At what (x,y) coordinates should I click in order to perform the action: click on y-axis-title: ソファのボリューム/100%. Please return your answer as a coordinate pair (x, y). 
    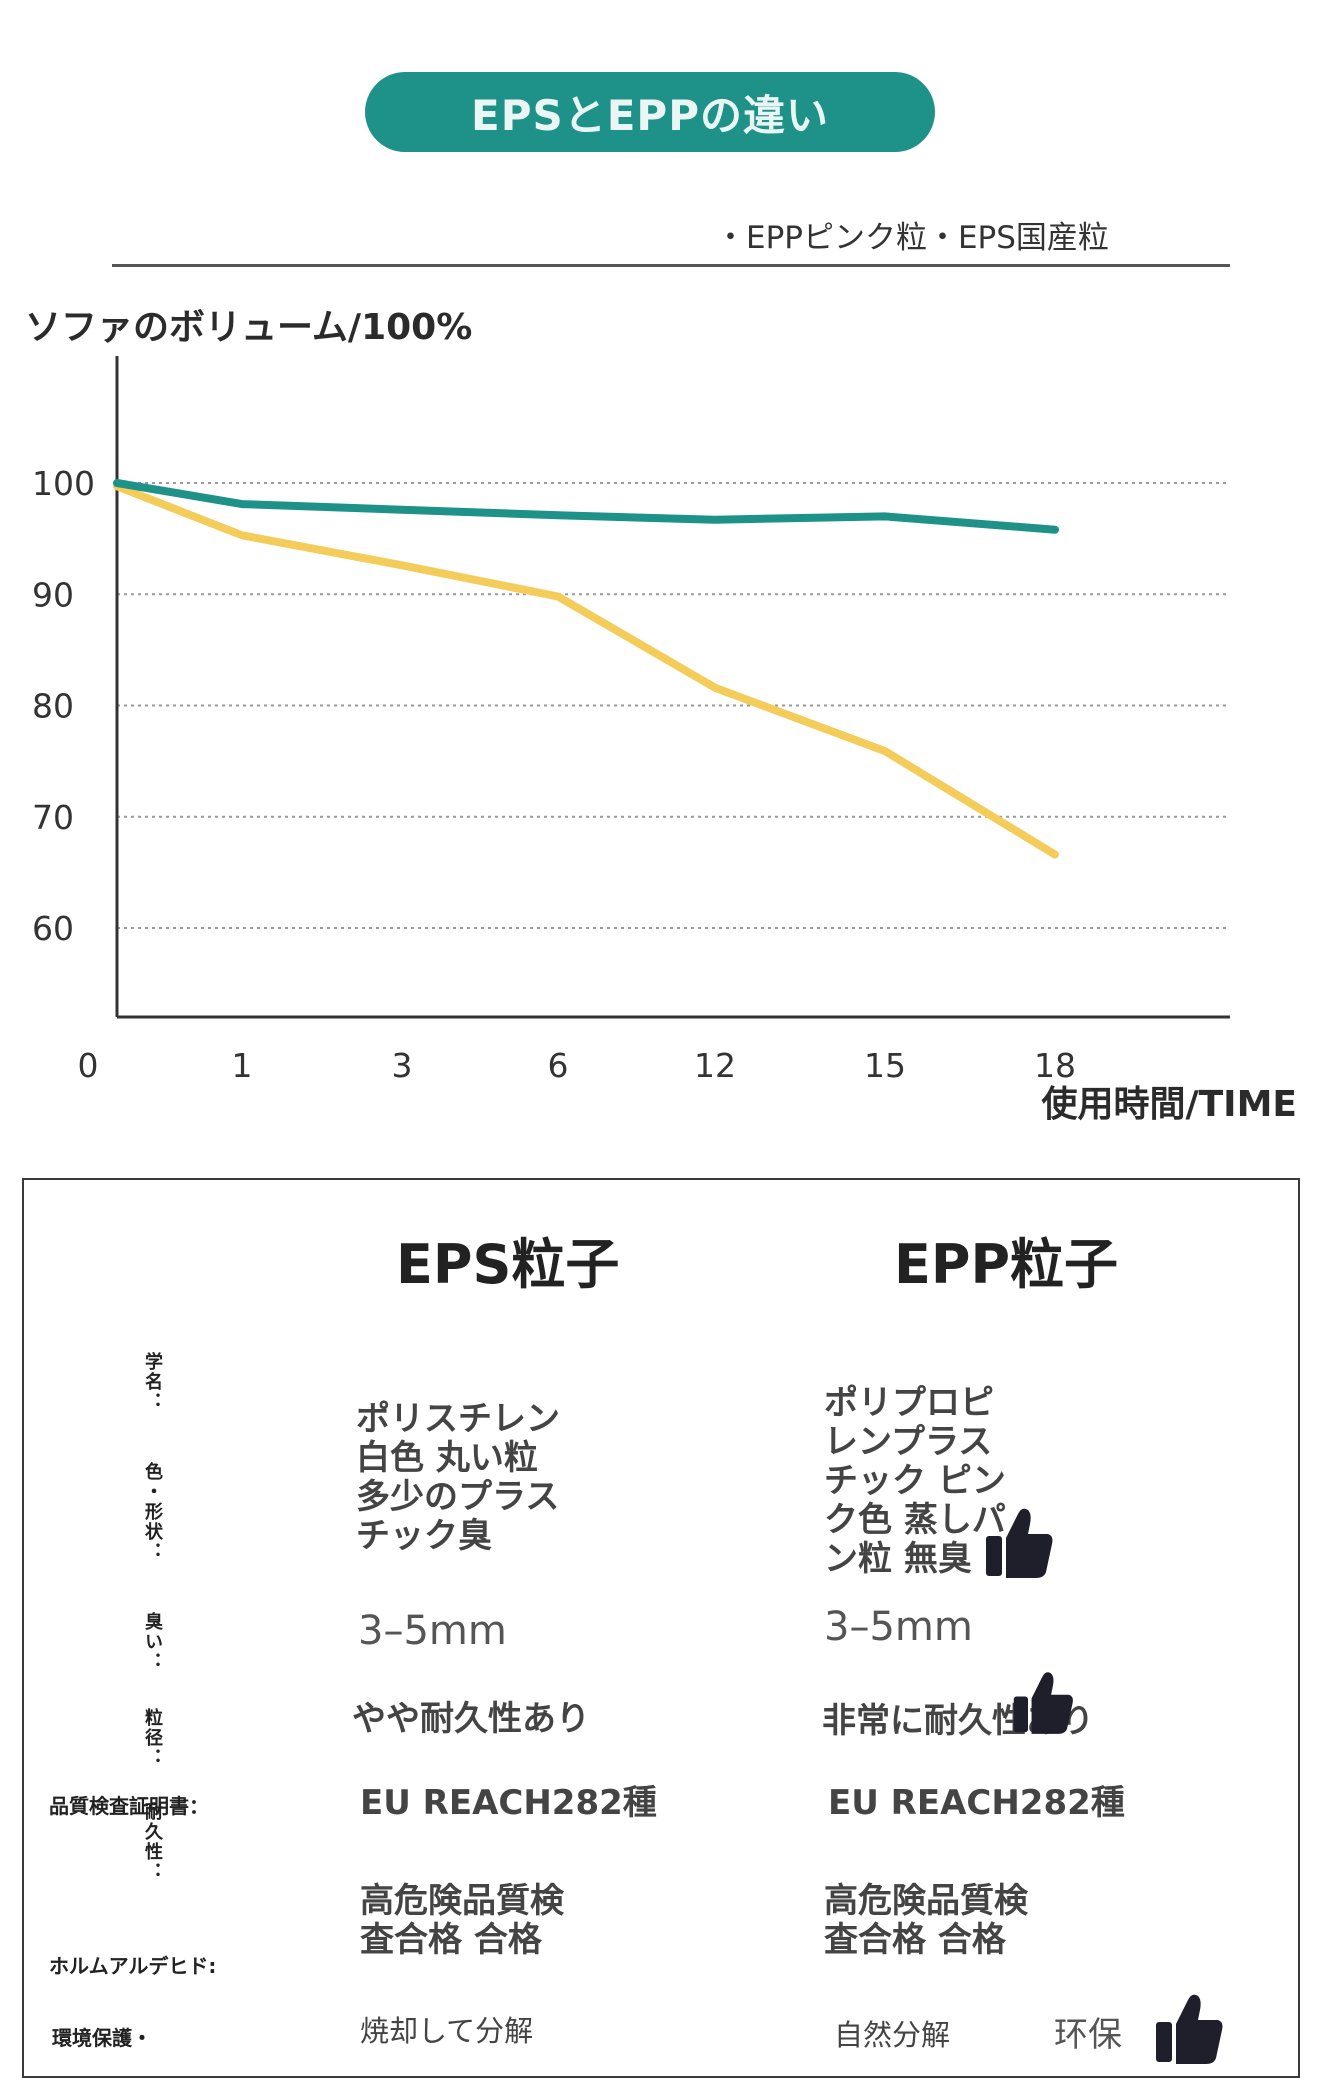
    Looking at the image, I should click on (249, 327).